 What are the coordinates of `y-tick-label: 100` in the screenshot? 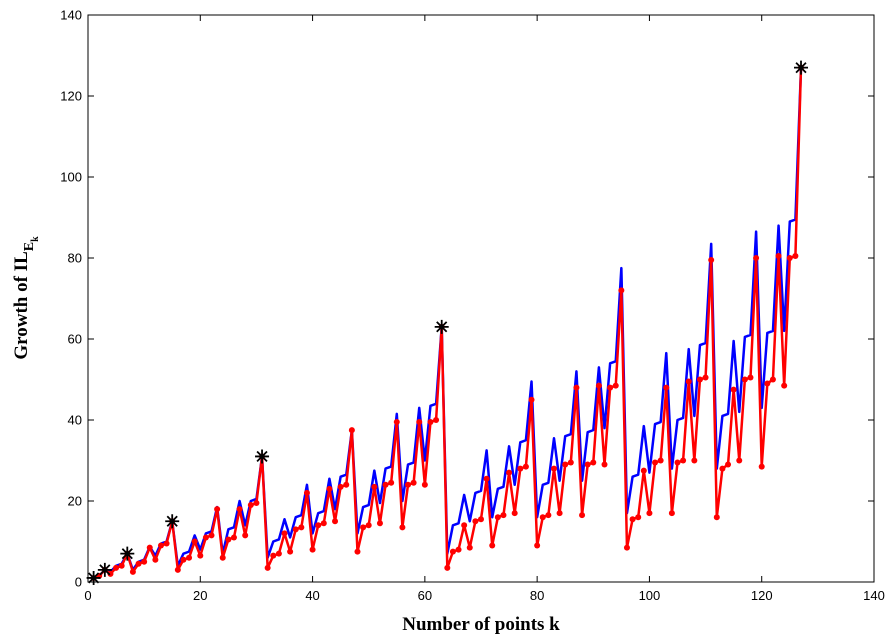 It's located at (71, 177).